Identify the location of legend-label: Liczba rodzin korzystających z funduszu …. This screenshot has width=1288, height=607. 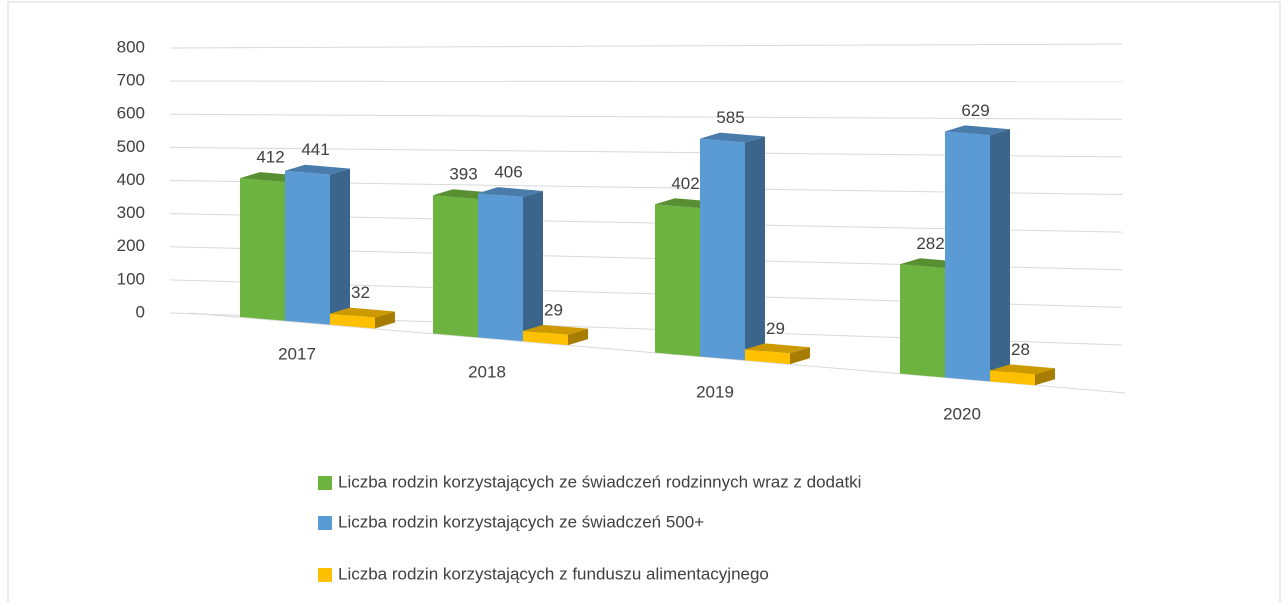
(553, 573).